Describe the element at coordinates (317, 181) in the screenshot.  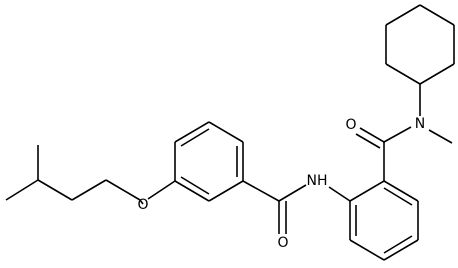
I see `atom-label: NH` at that location.